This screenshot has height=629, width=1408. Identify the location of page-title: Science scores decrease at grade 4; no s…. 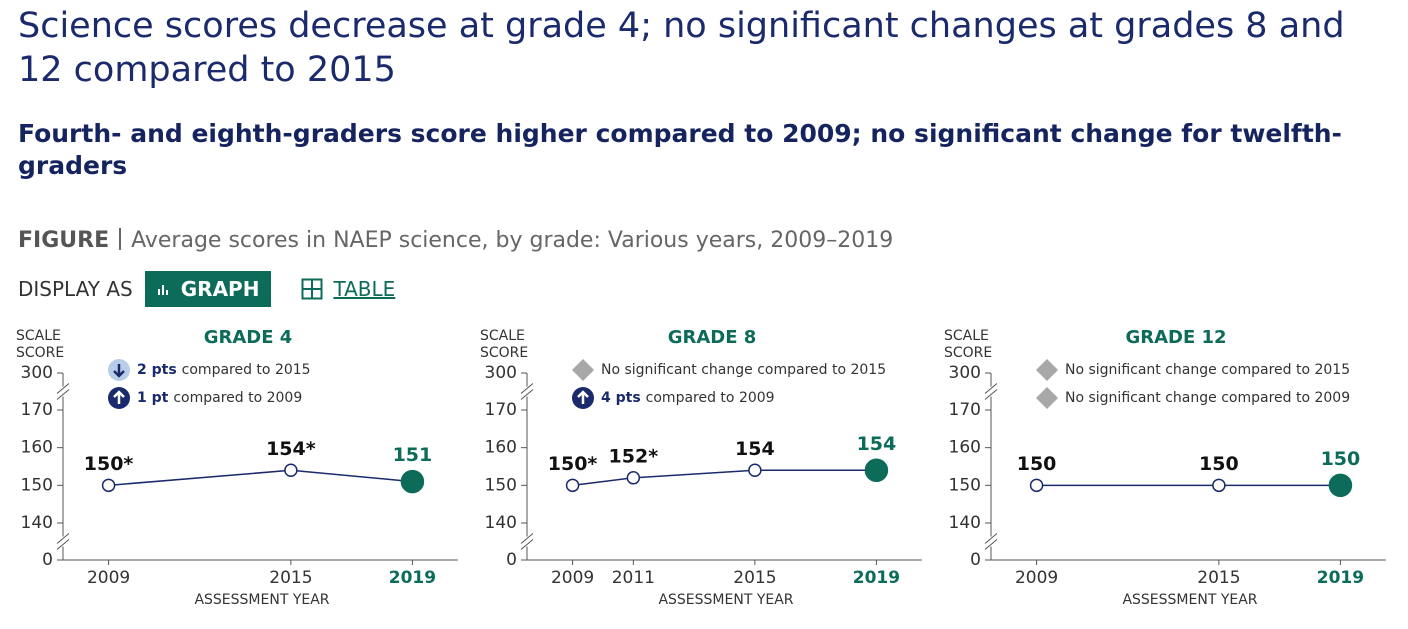
(681, 48).